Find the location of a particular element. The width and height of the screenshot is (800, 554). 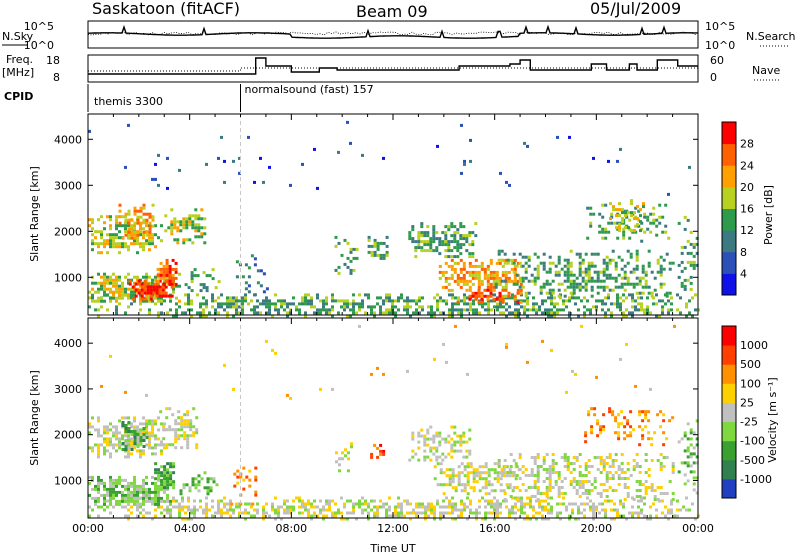

colorbar-swatch is located at coordinates (729, 262).